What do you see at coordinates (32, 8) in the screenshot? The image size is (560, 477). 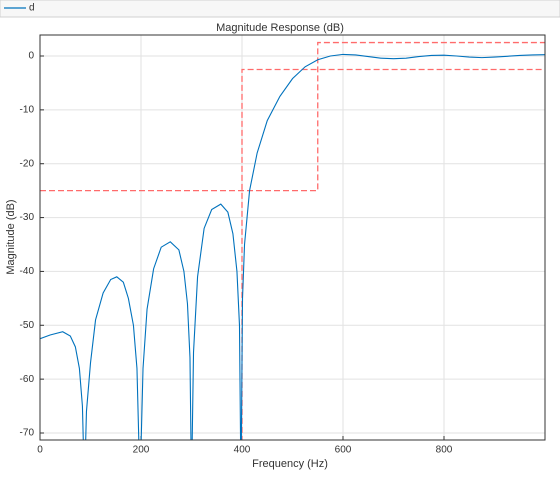 I see `legend-label: d` at bounding box center [32, 8].